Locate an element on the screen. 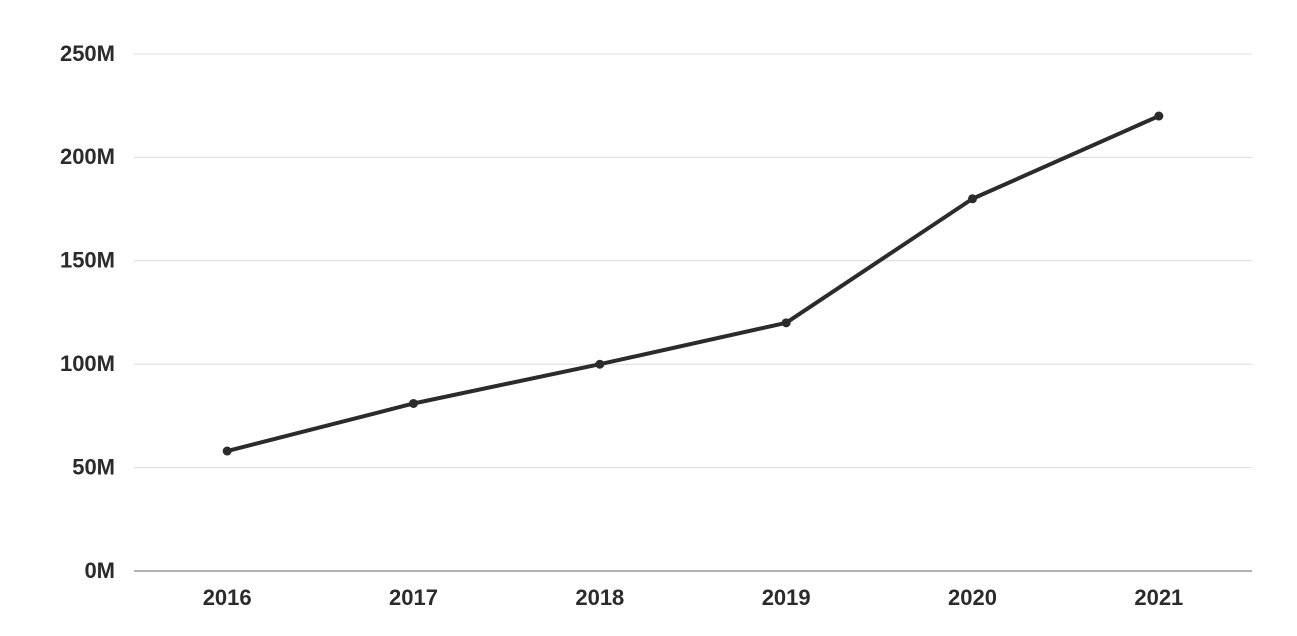 Image resolution: width=1297 pixels, height=636 pixels. y-tick-label: 0M is located at coordinates (99, 570).